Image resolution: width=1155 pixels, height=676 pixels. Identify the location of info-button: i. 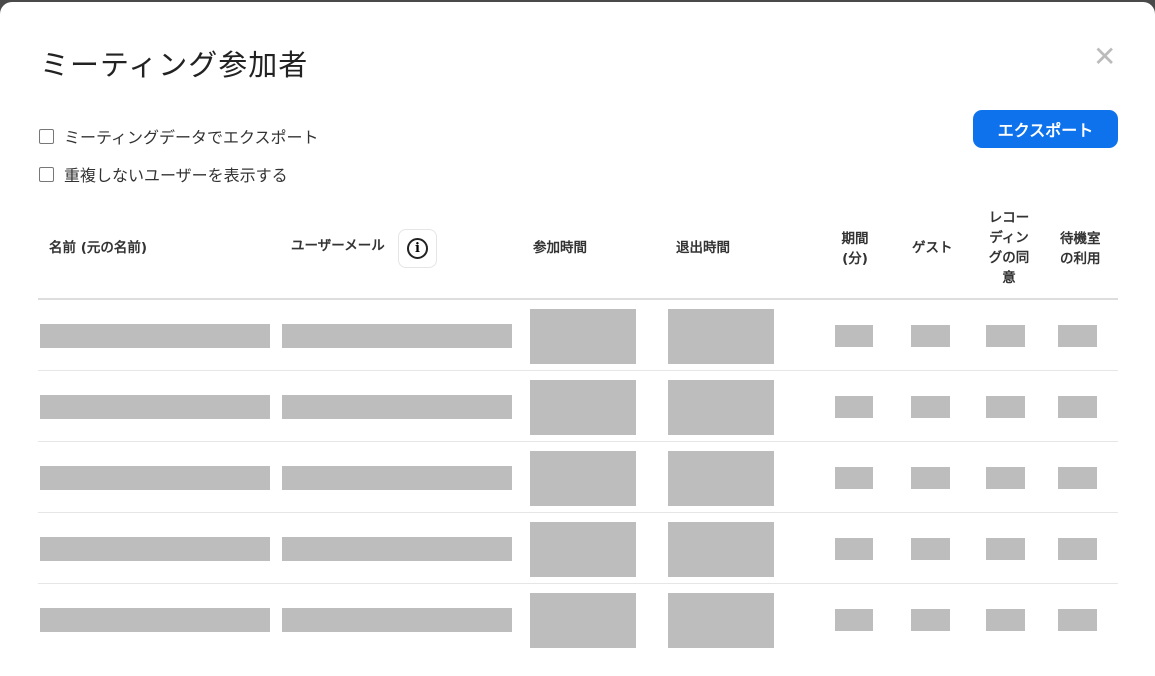
(417, 248).